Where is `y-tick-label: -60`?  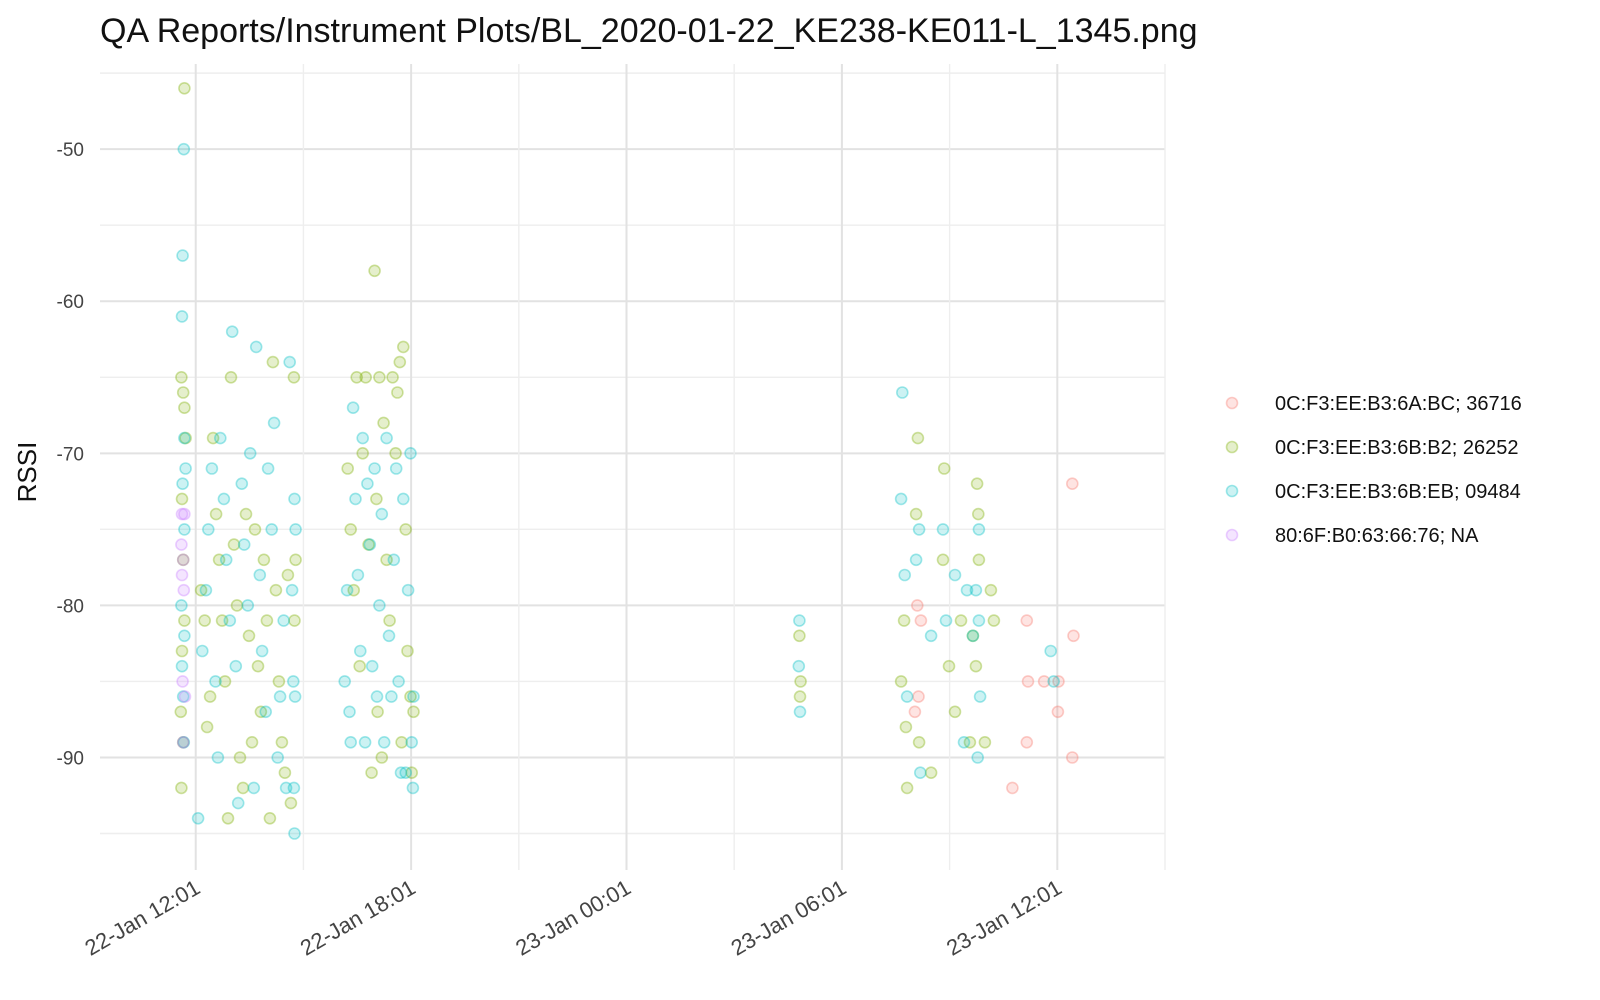 y-tick-label: -60 is located at coordinates (70, 302).